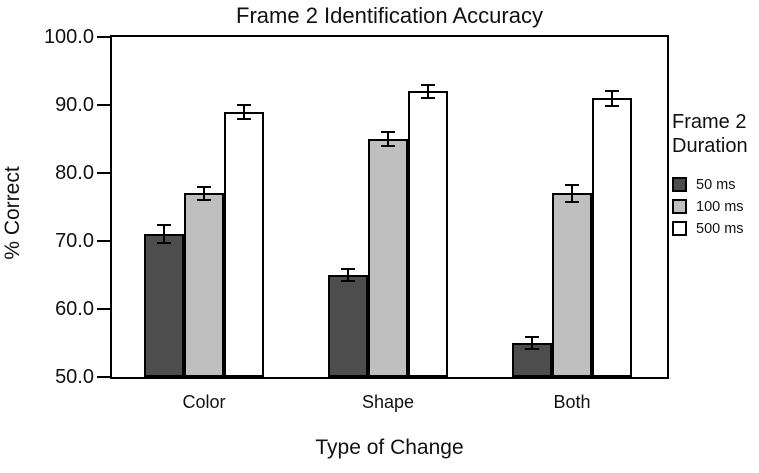 This screenshot has height=473, width=759. What do you see at coordinates (715, 134) in the screenshot?
I see `legend-title: Frame 2 Duration` at bounding box center [715, 134].